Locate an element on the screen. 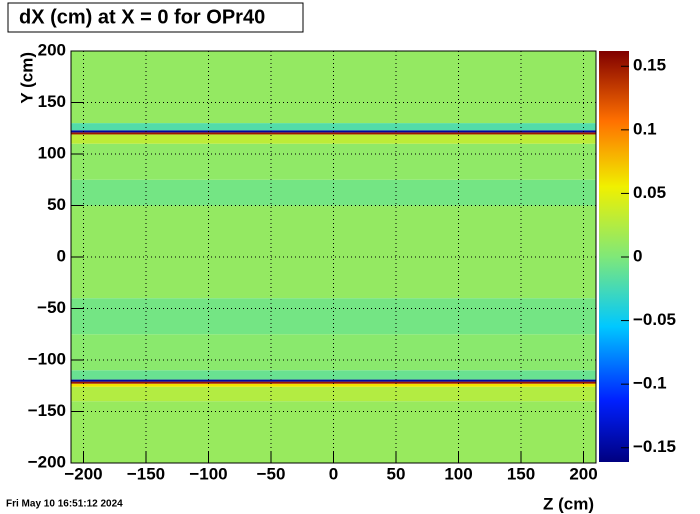  x-tick-label: −150 is located at coordinates (146, 473).